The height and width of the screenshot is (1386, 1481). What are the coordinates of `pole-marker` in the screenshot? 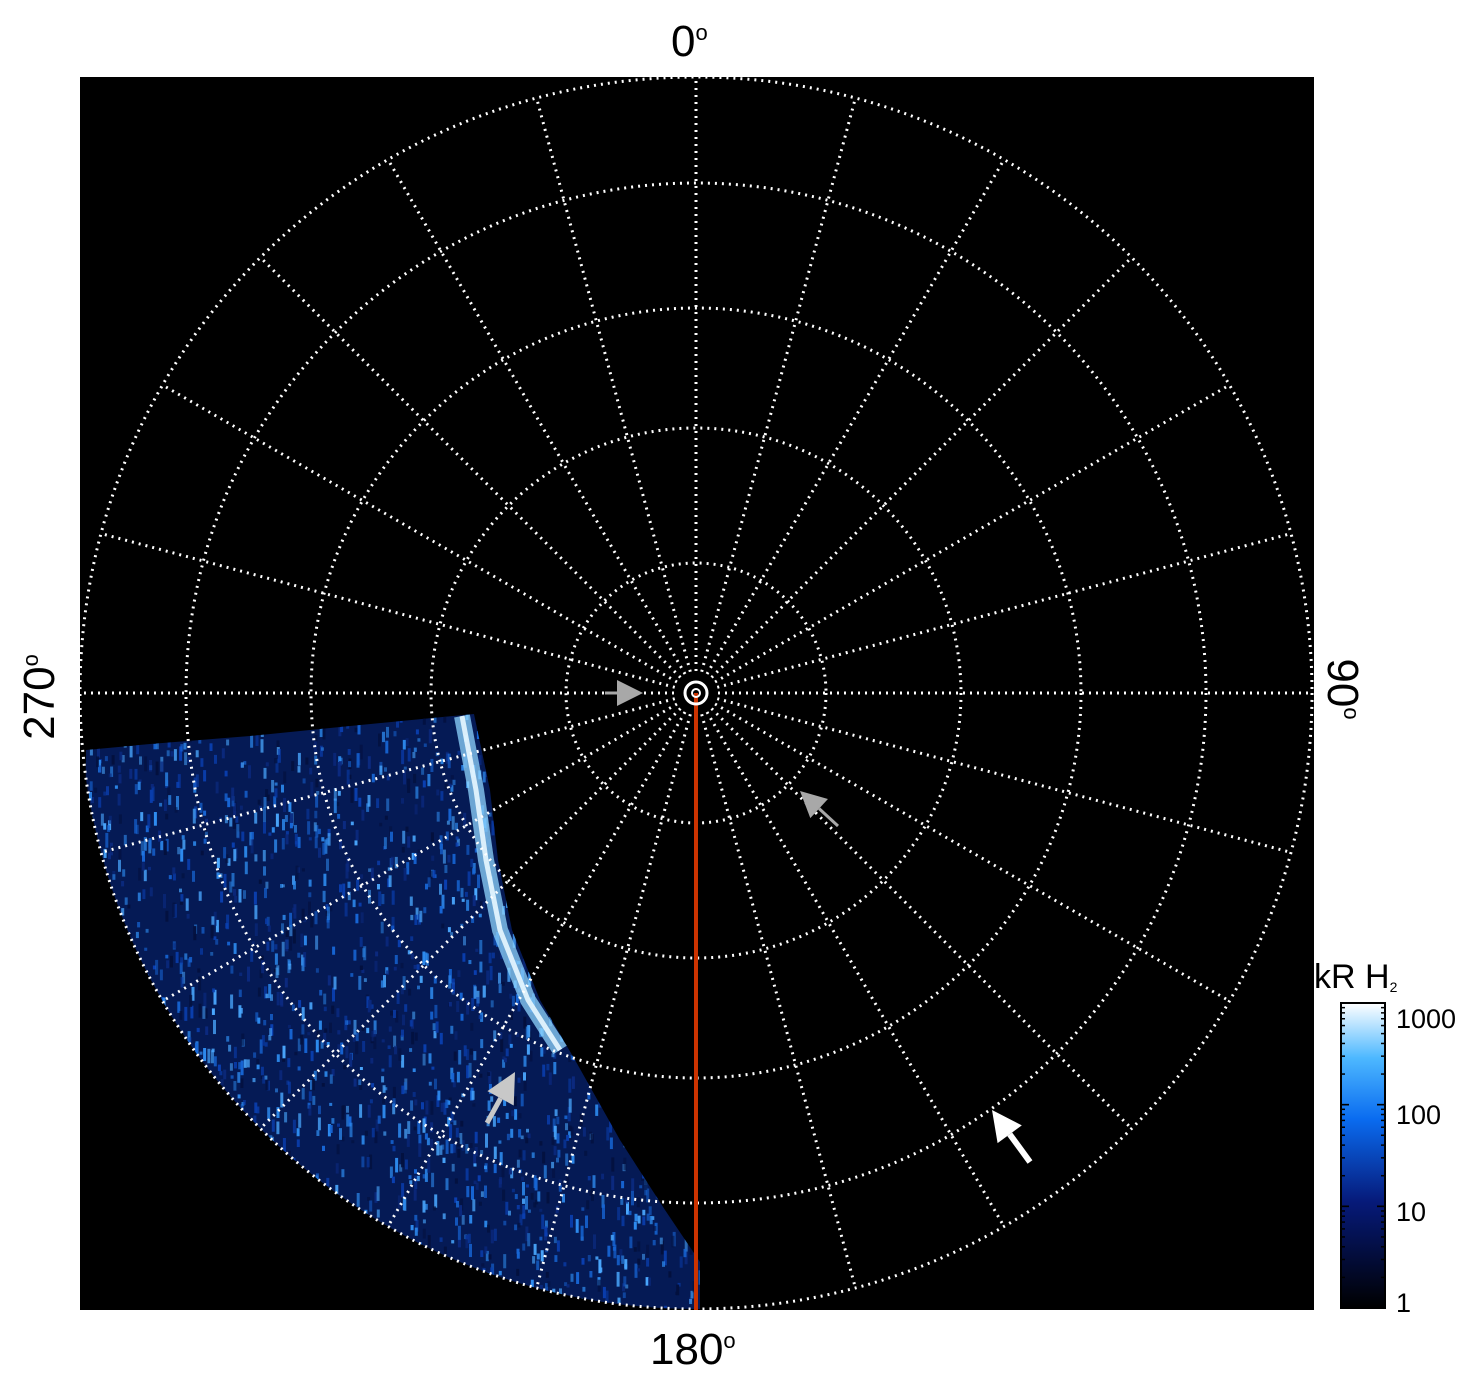 It's located at (696, 693).